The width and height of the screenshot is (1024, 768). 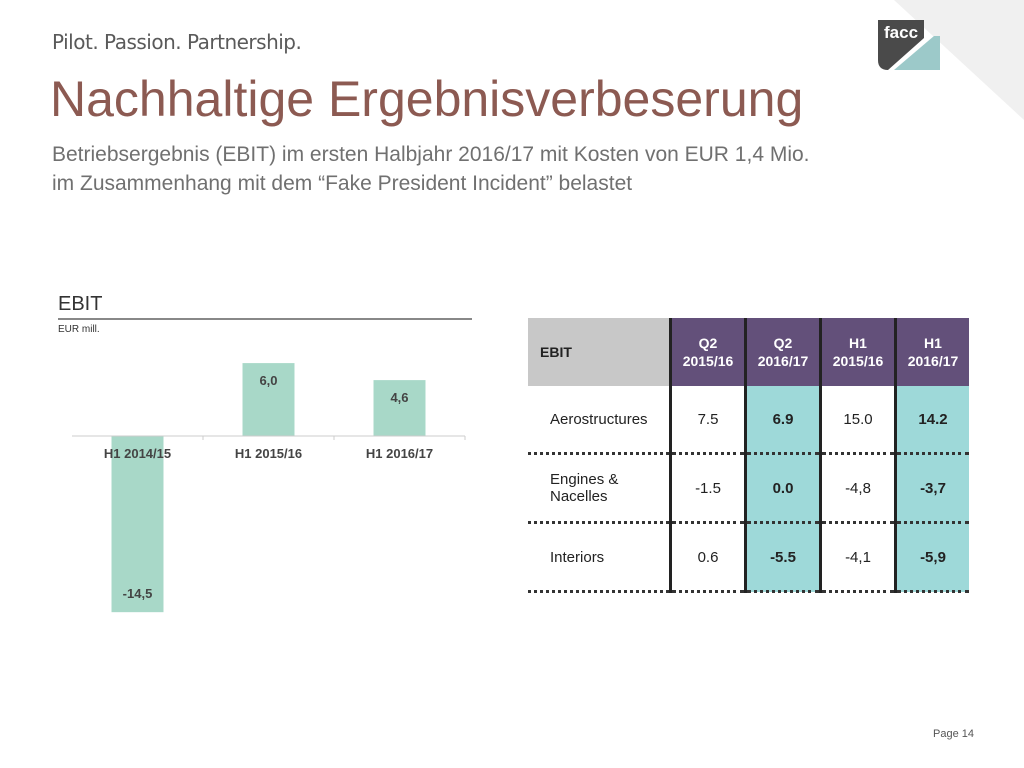 What do you see at coordinates (857, 488) in the screenshot?
I see `table-cell: -4,8` at bounding box center [857, 488].